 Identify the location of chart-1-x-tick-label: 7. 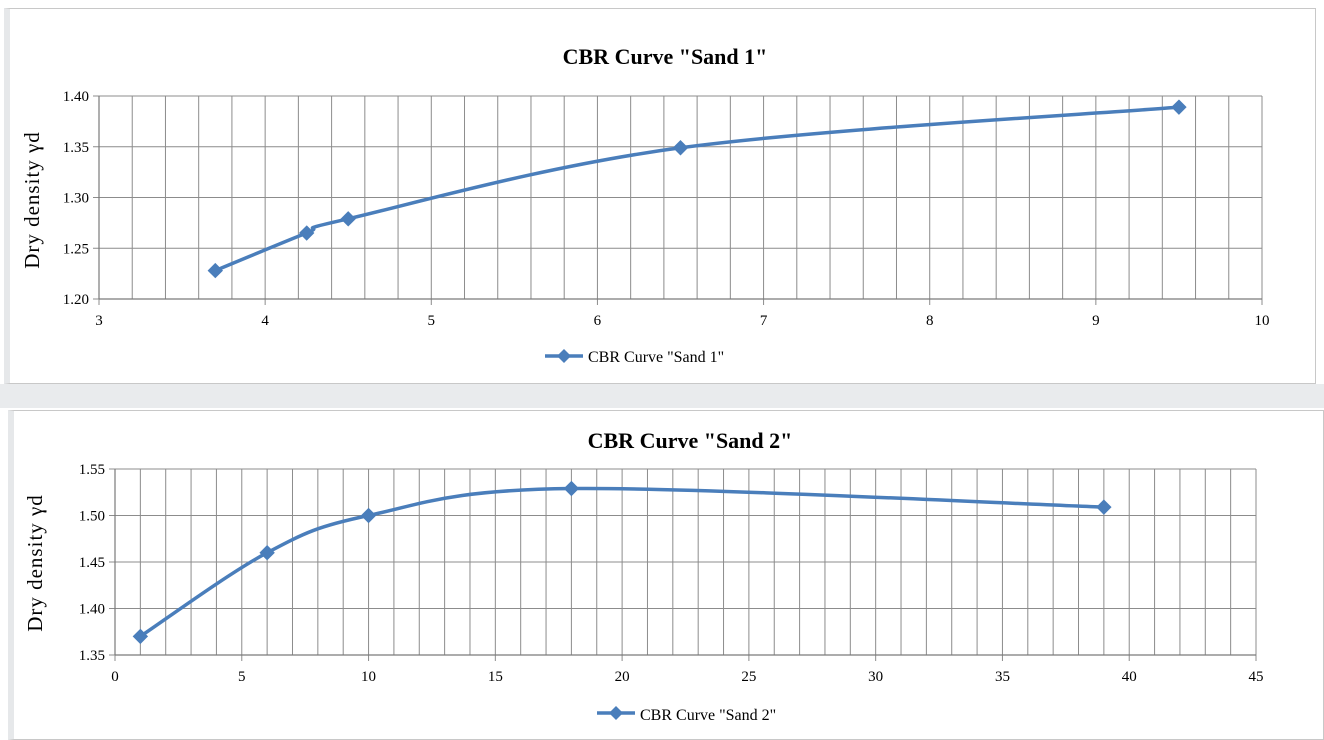
(764, 321).